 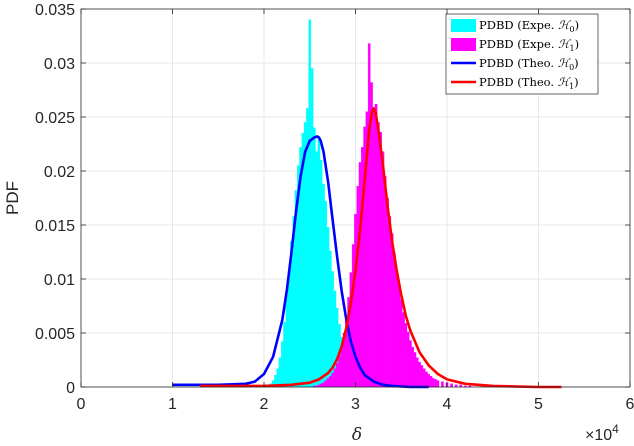 What do you see at coordinates (55, 334) in the screenshot?
I see `y-tick-label: 0.005` at bounding box center [55, 334].